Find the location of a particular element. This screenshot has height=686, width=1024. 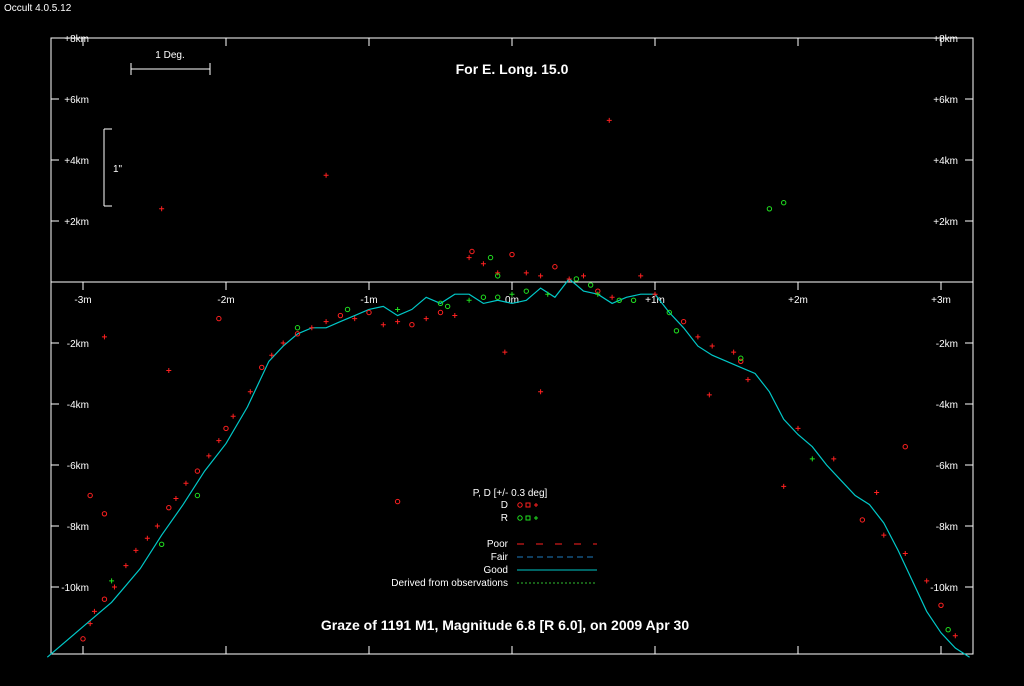

legend-fair-label: Fair is located at coordinates (500, 557).